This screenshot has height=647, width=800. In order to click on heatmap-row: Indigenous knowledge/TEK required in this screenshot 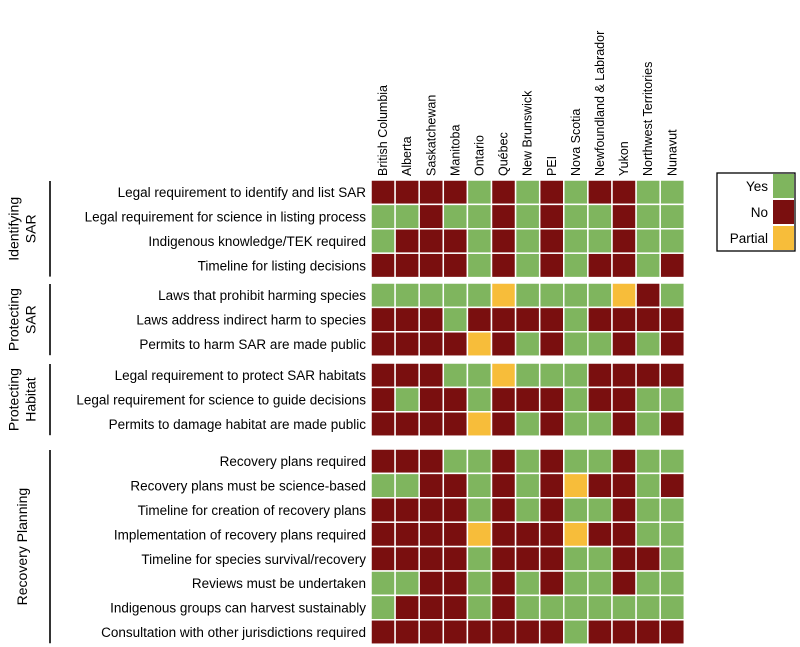, I will do `click(417, 241)`.